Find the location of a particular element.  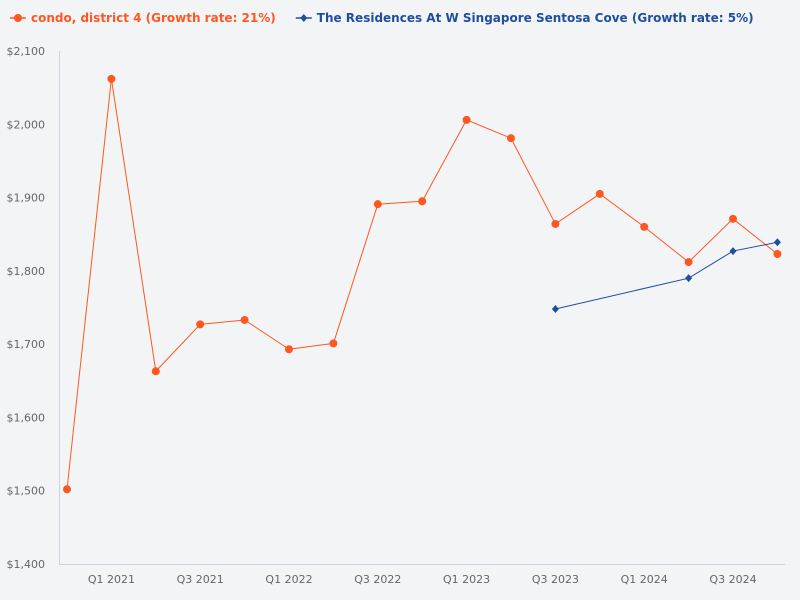

x-tick-label: Q3 2023 is located at coordinates (555, 579).